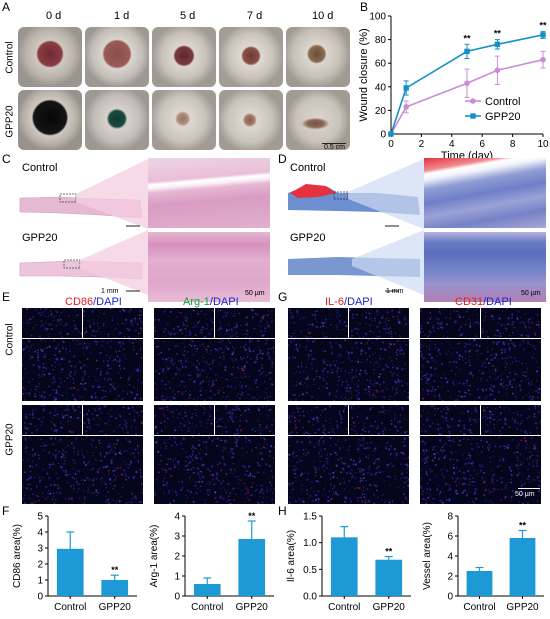  Describe the element at coordinates (251, 120) in the screenshot. I see `wound-photo` at that location.